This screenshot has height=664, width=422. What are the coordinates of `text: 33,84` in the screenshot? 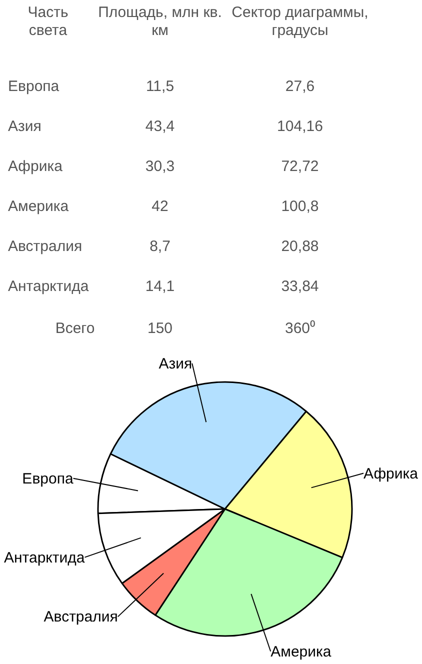 It's located at (300, 287).